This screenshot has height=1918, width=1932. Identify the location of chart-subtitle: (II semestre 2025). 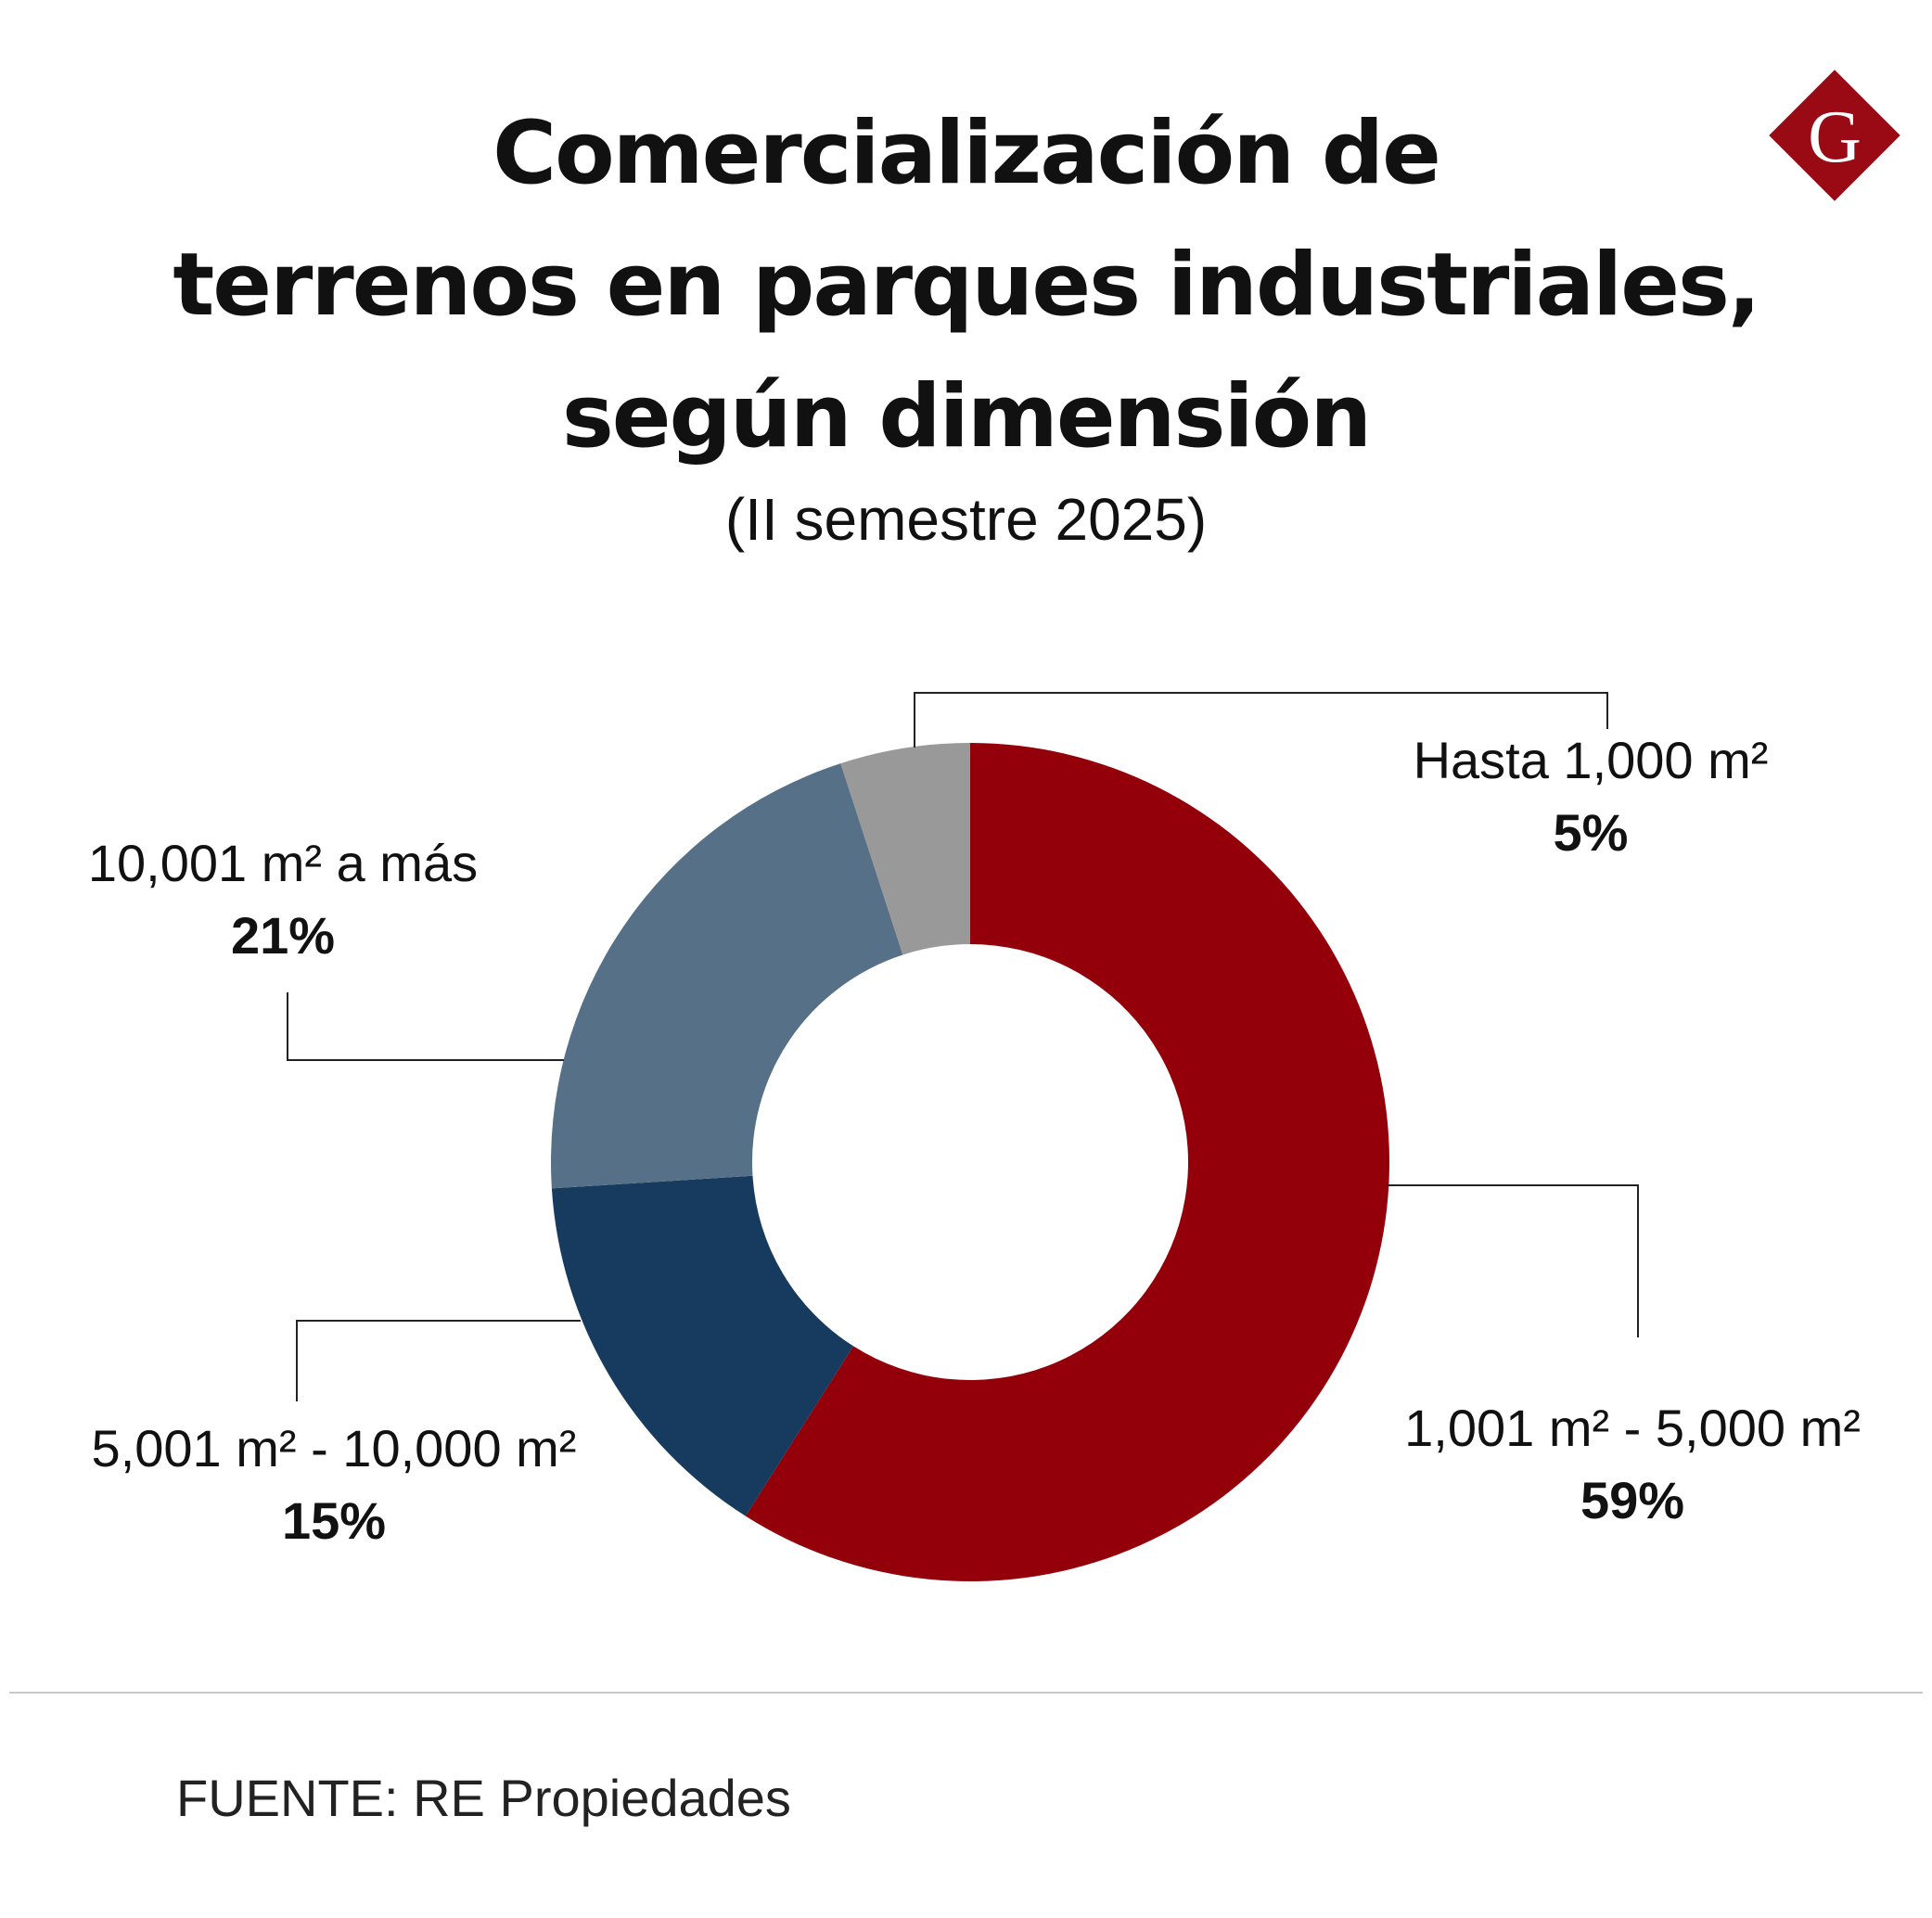
(966, 519).